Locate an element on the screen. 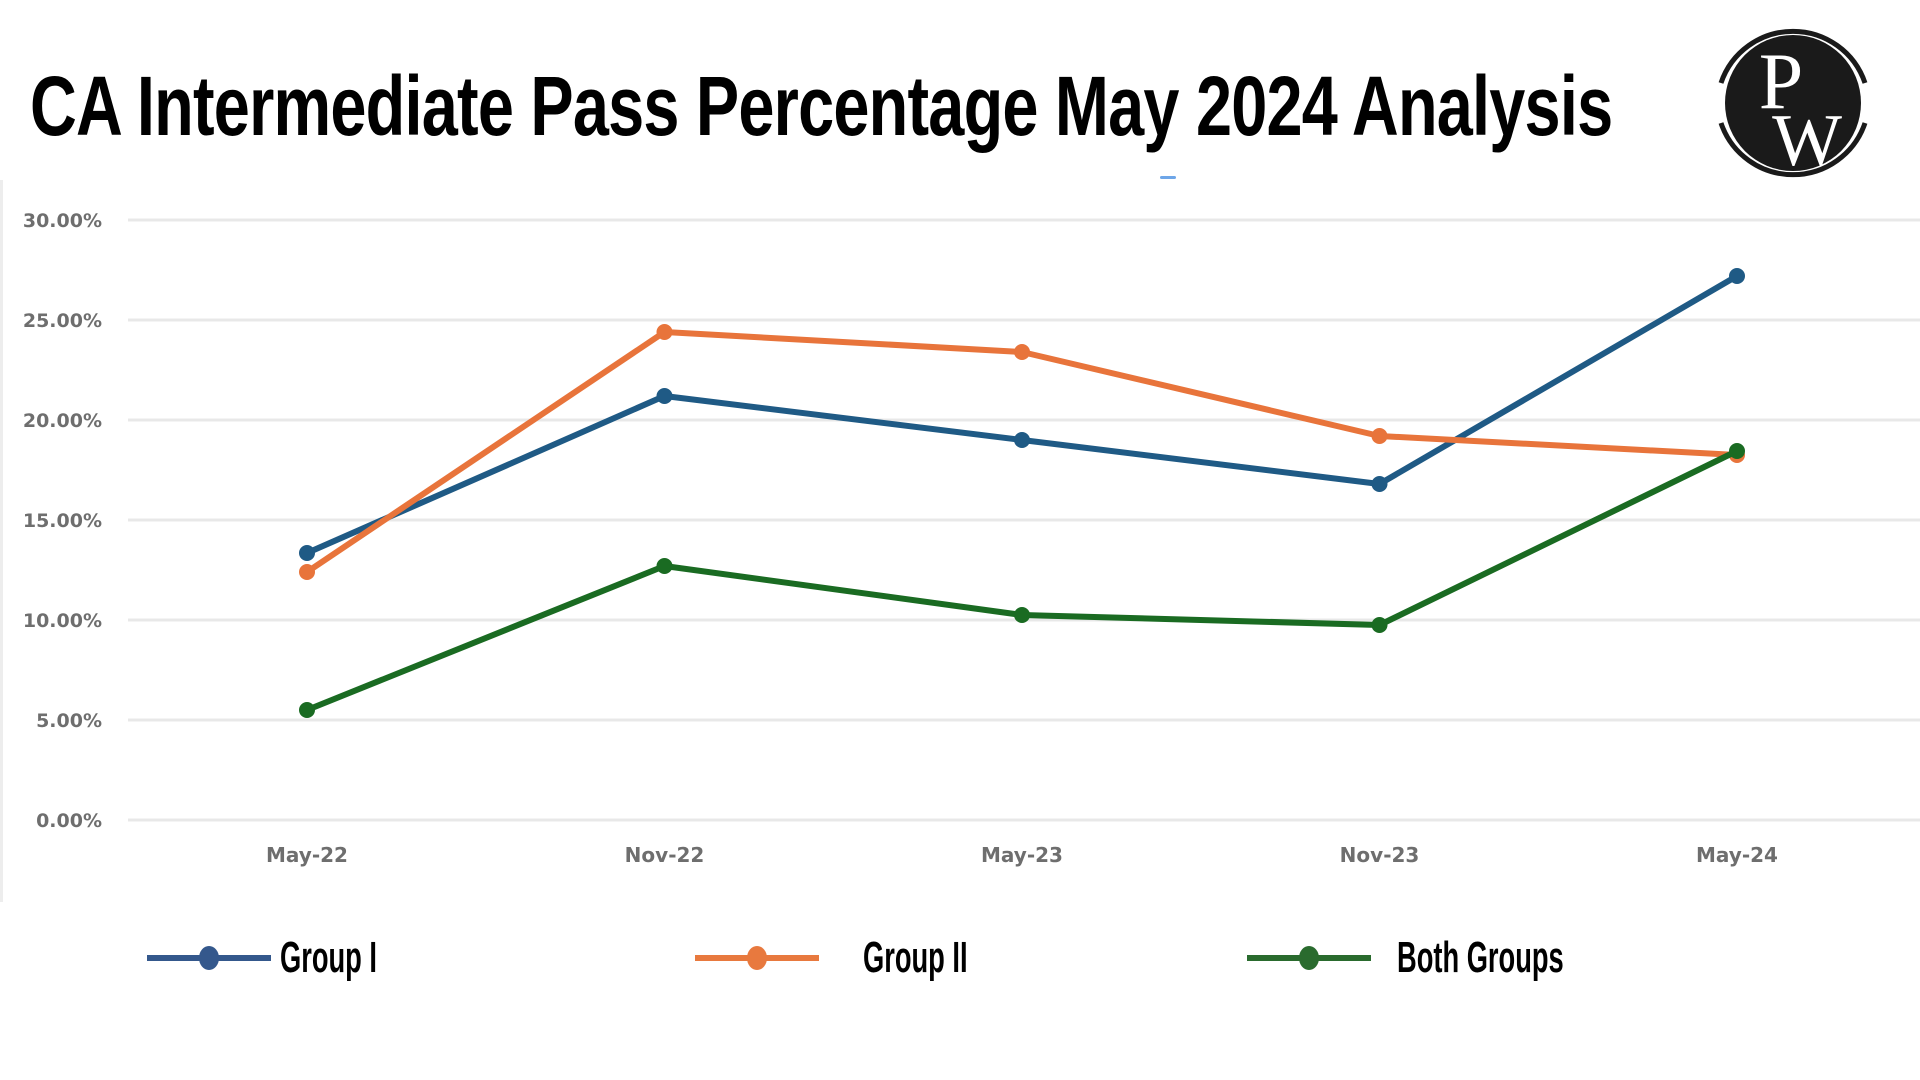 The image size is (1920, 1080). y-tick-label: 5.00% is located at coordinates (69, 721).